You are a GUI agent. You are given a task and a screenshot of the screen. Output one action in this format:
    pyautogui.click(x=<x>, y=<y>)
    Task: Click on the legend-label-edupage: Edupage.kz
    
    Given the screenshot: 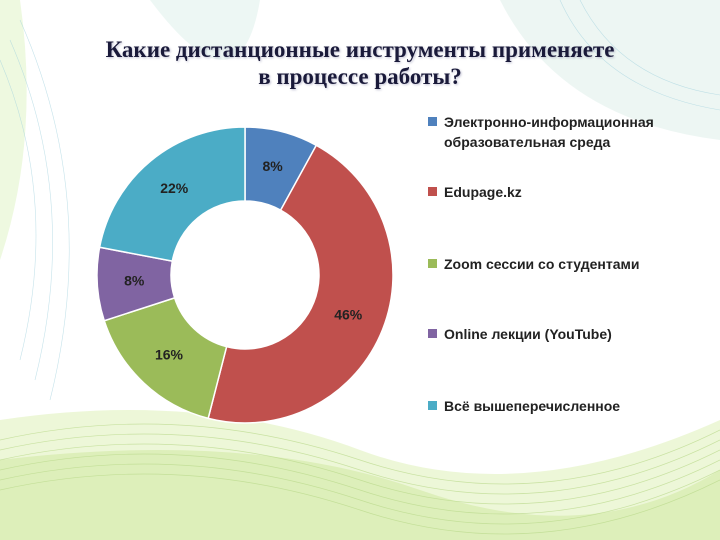 What is the action you would take?
    pyautogui.click(x=483, y=192)
    